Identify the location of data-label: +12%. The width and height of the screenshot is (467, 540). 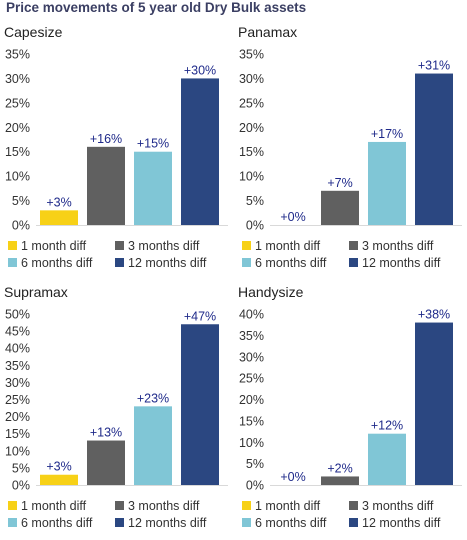
(387, 426).